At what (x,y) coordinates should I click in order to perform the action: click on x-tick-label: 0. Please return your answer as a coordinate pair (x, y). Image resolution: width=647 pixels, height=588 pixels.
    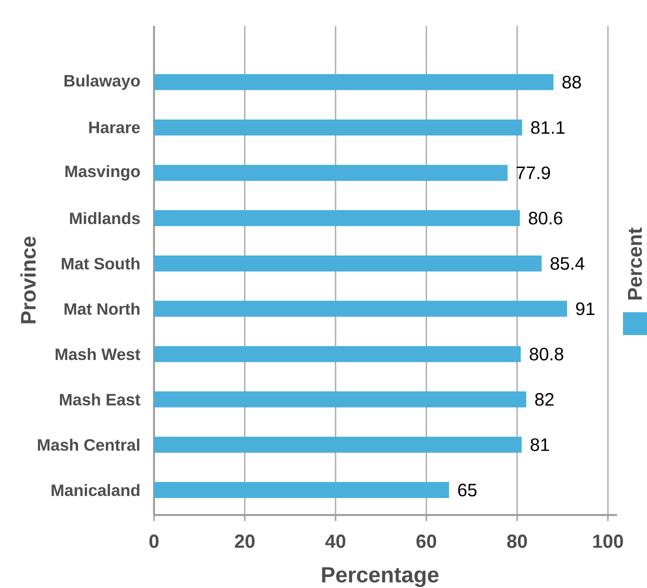
    Looking at the image, I should click on (154, 541).